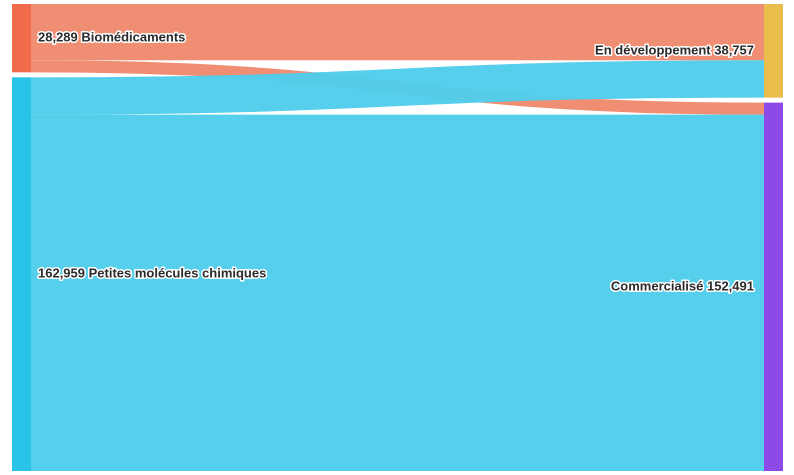  I want to click on node-com, so click(773, 286).